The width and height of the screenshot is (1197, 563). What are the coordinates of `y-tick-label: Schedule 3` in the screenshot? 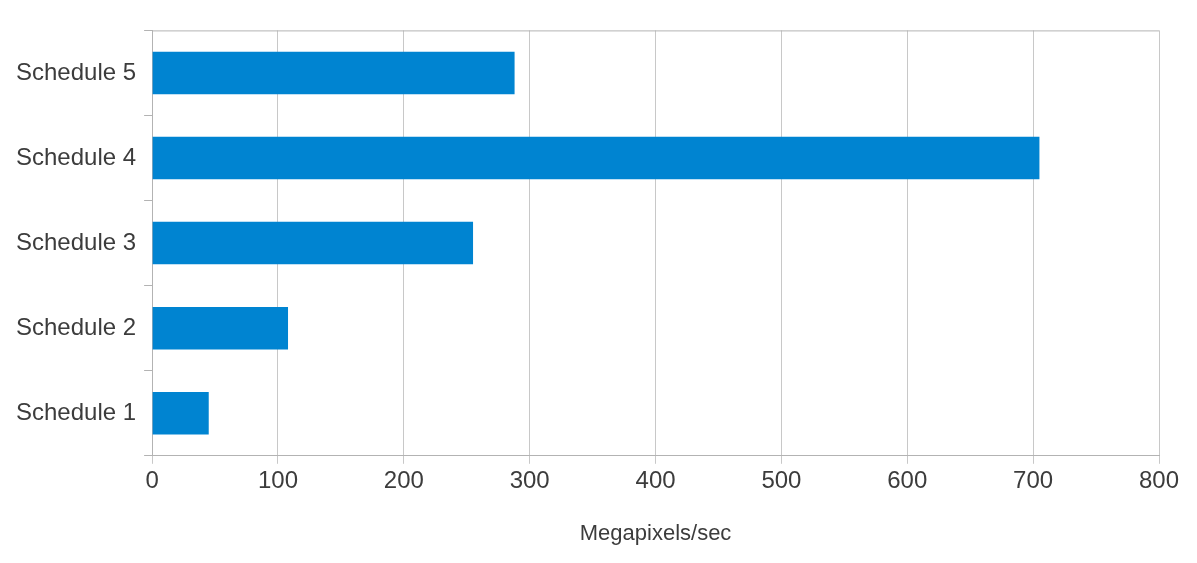 It's located at (76, 241).